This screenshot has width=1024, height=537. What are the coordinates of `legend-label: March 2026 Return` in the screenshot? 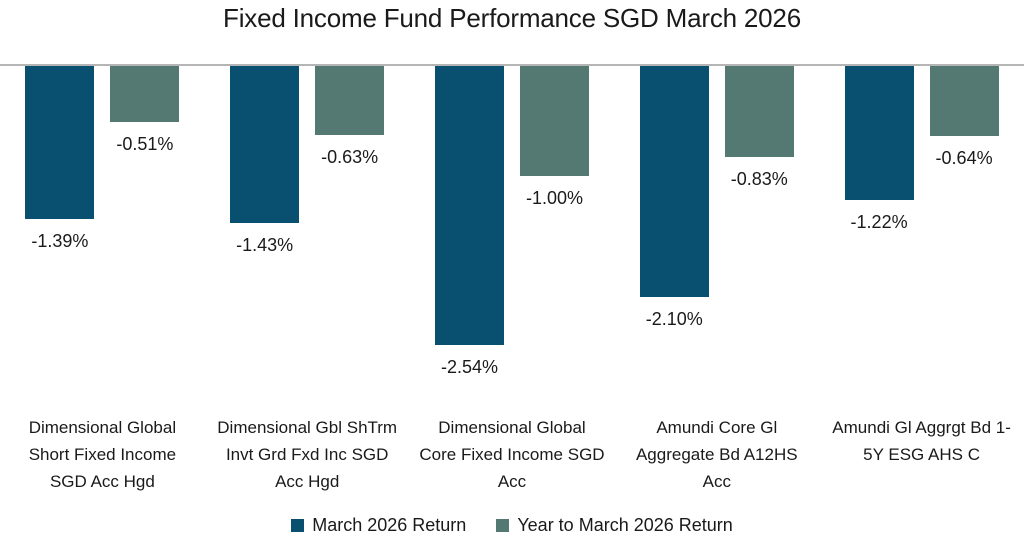 It's located at (389, 525).